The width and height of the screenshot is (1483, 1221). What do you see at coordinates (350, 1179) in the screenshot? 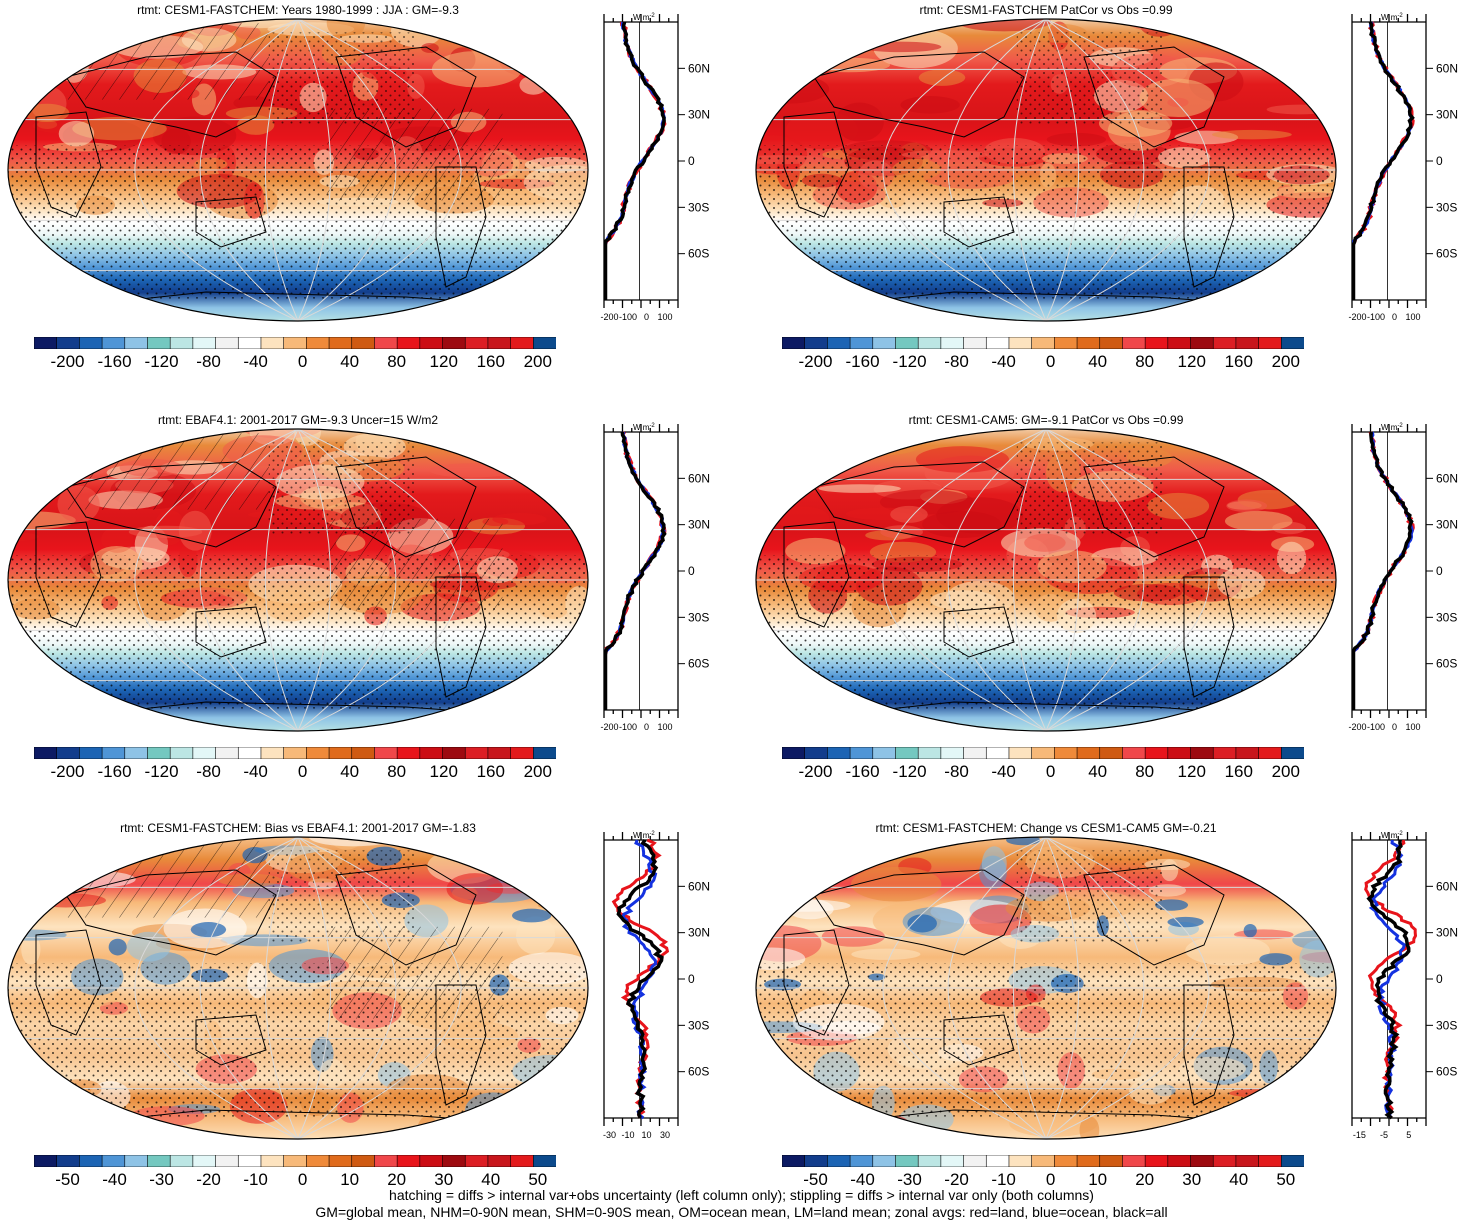
I see `colorbar-label: 10` at bounding box center [350, 1179].